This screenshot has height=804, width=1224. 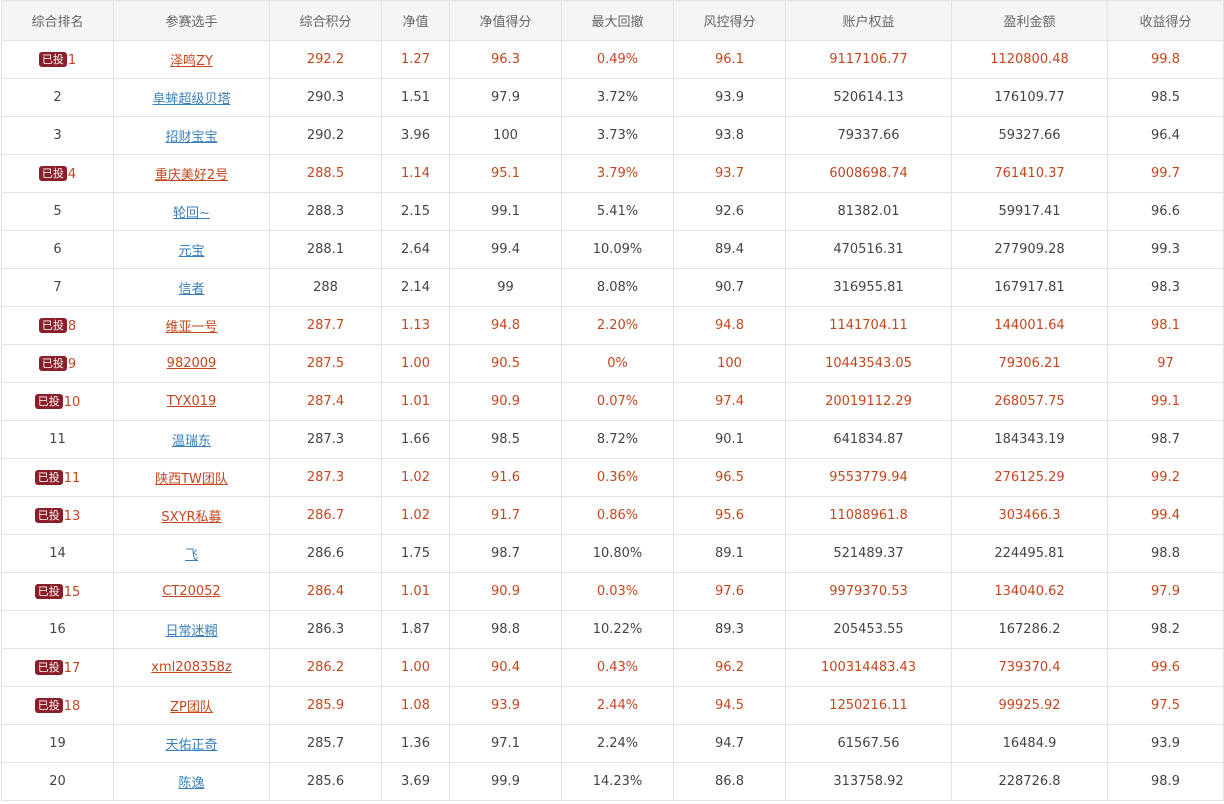 I want to click on rank-cell: 2, so click(x=57, y=97).